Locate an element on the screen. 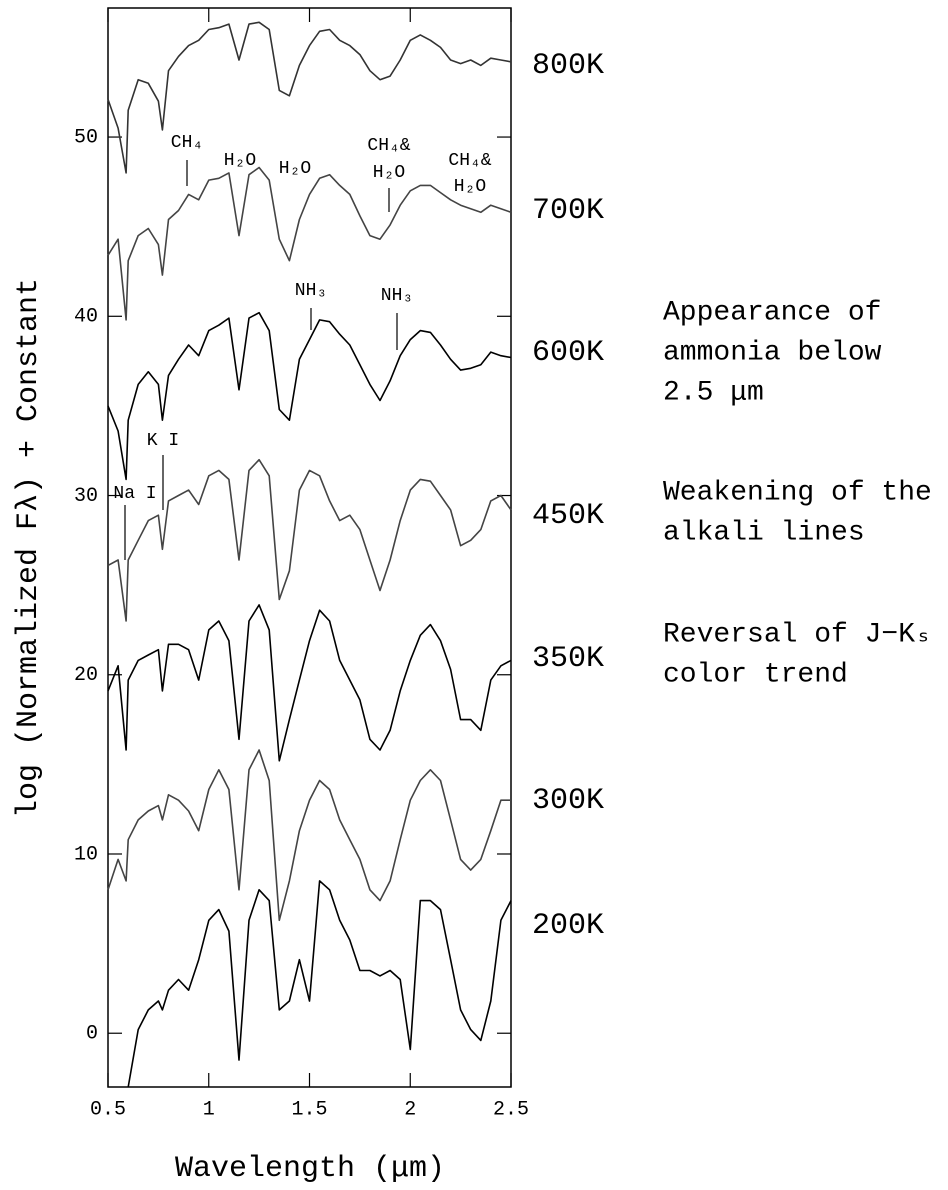 The height and width of the screenshot is (1190, 948). side-note: Reversal of J−Kₛ is located at coordinates (797, 634).